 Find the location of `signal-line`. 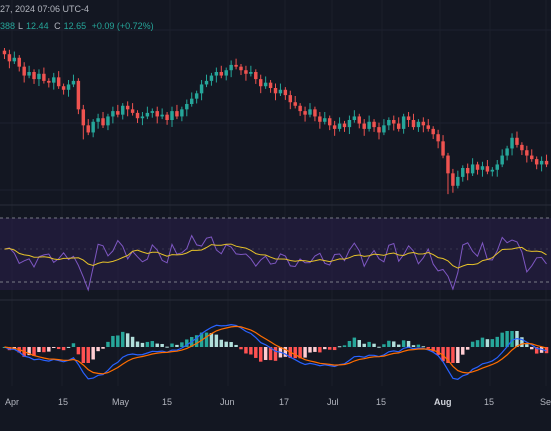

signal-line is located at coordinates (275, 350).